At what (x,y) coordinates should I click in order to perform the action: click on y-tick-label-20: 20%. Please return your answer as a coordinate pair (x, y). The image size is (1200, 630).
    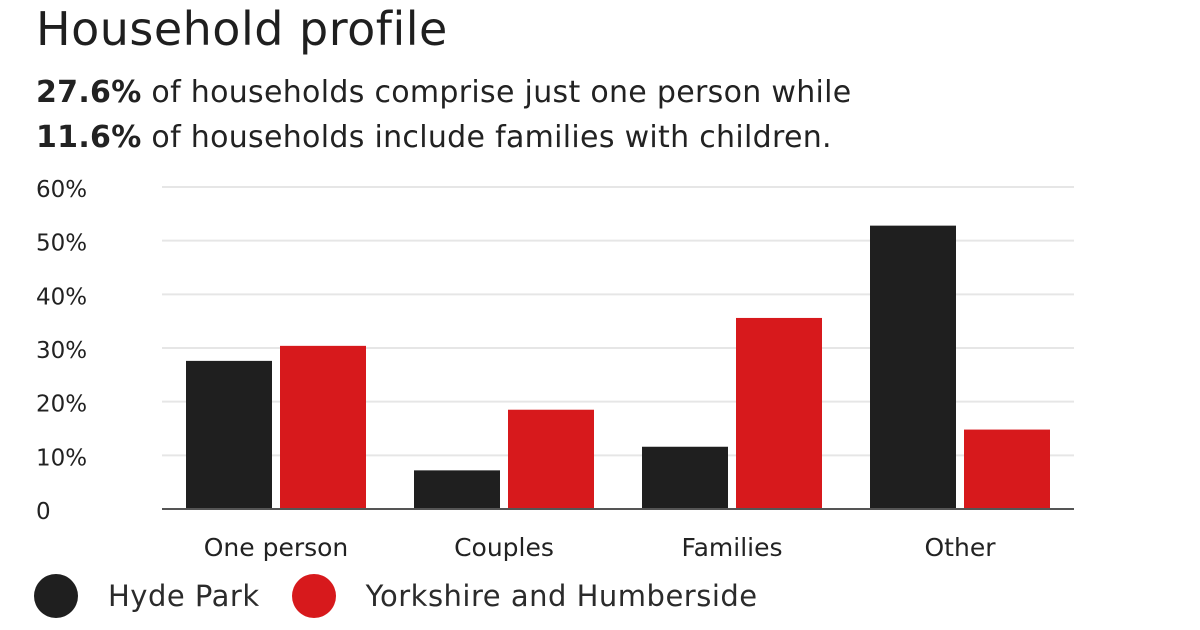
    Looking at the image, I should click on (61, 405).